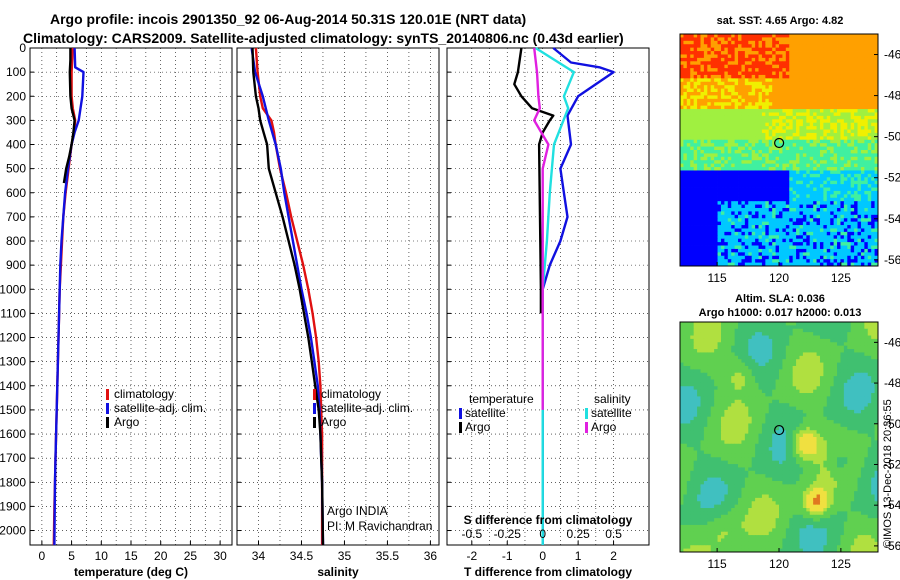 The width and height of the screenshot is (900, 580). What do you see at coordinates (892, 260) in the screenshot?
I see `lat-tick-label: -56` at bounding box center [892, 260].